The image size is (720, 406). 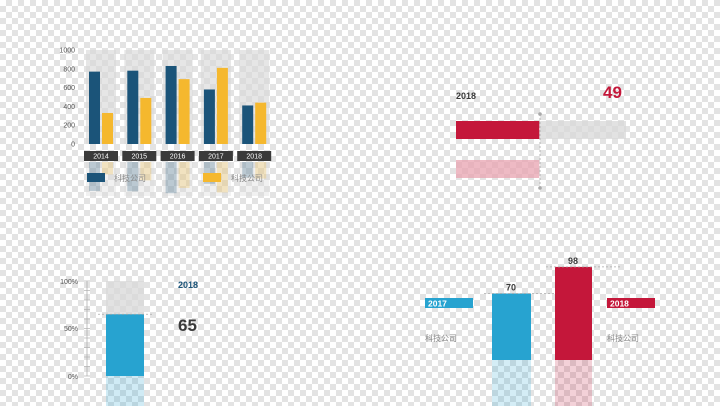 I want to click on y-tick-100: 100%, so click(x=69, y=282).